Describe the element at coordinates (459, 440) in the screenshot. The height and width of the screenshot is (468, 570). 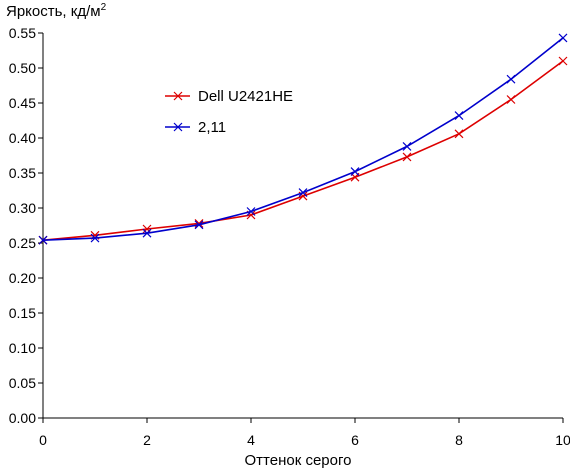
I see `x-tick-label: 8` at that location.